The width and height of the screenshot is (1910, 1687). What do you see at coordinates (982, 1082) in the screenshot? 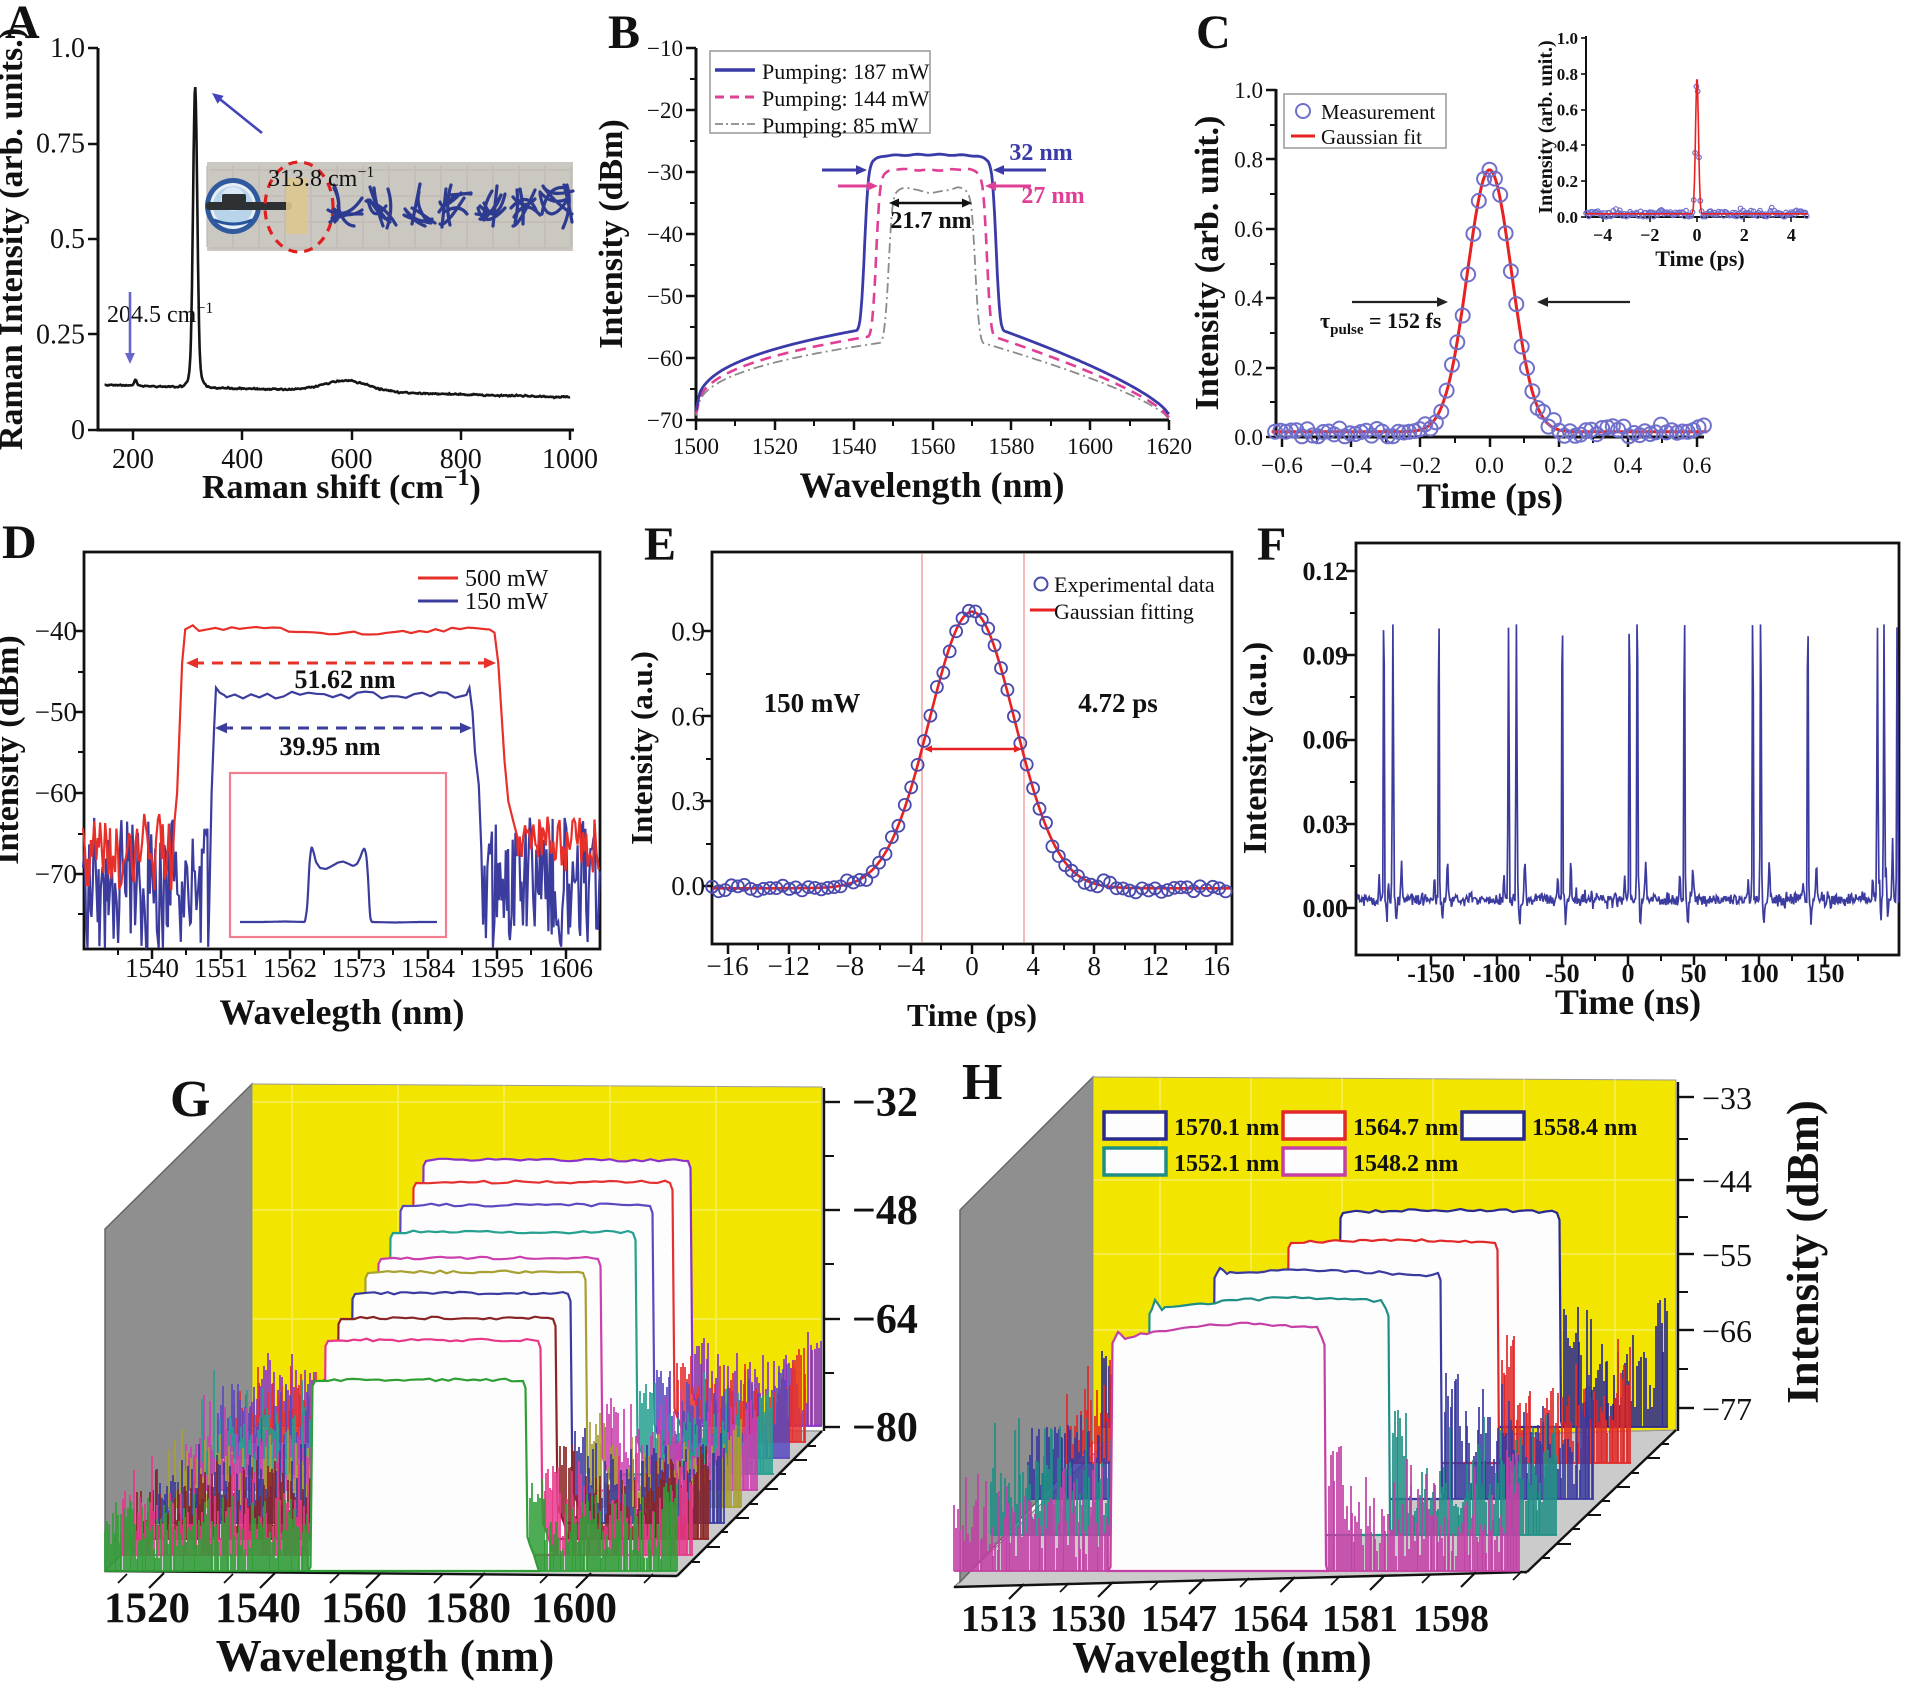
I see `svg-text: H` at bounding box center [982, 1082].